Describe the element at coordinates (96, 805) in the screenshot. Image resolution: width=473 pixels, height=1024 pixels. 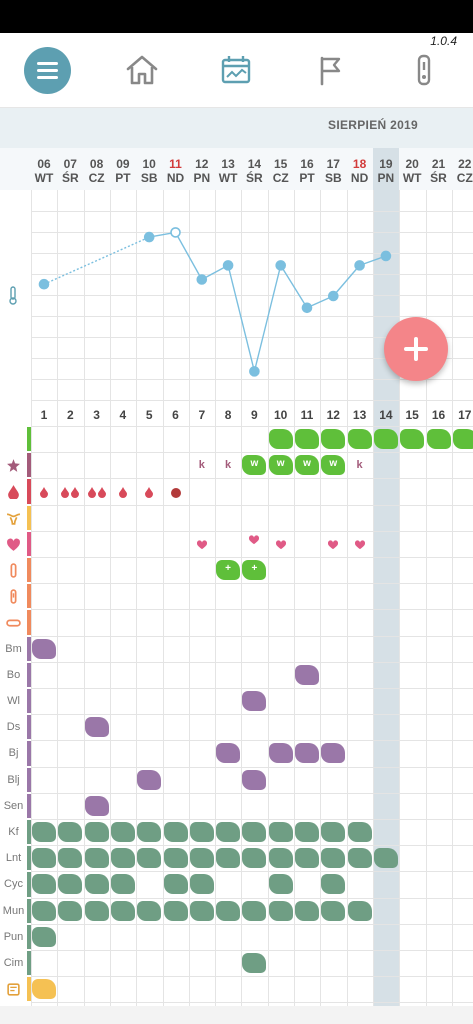
I see `entry-sen` at that location.